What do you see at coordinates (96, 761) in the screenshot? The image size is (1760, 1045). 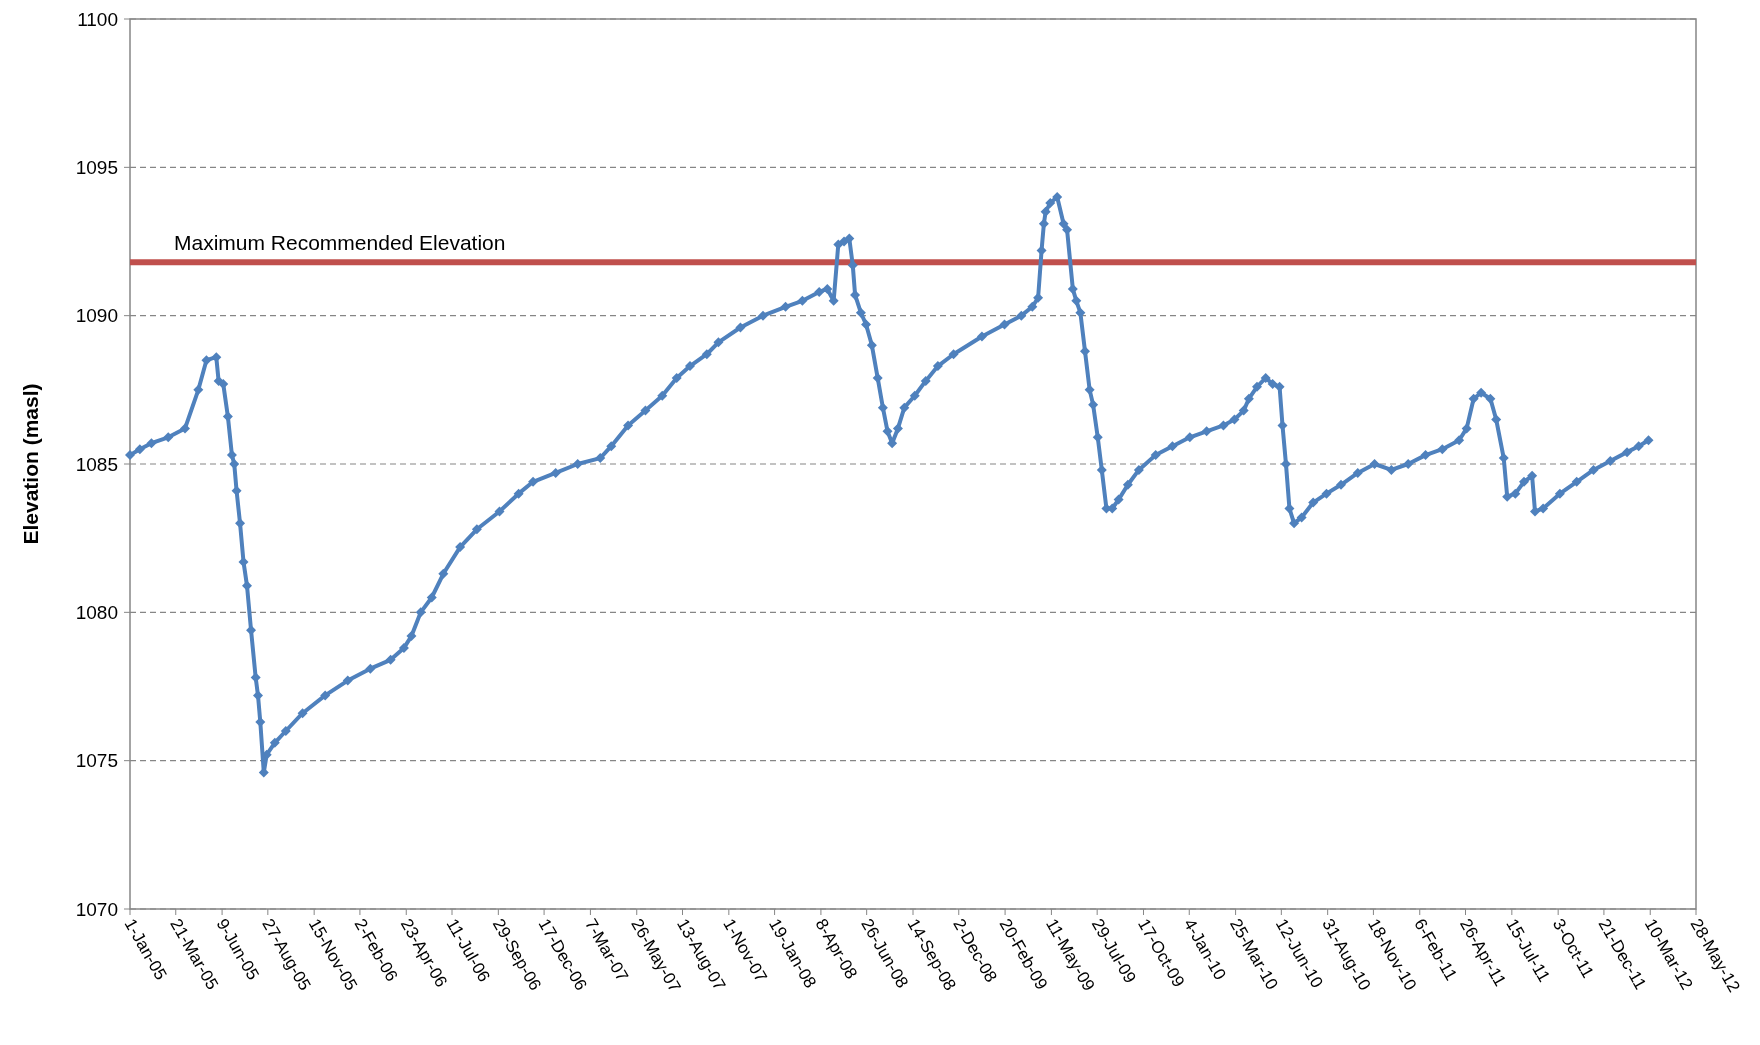 I see `y-tick-label: 1075` at bounding box center [96, 761].